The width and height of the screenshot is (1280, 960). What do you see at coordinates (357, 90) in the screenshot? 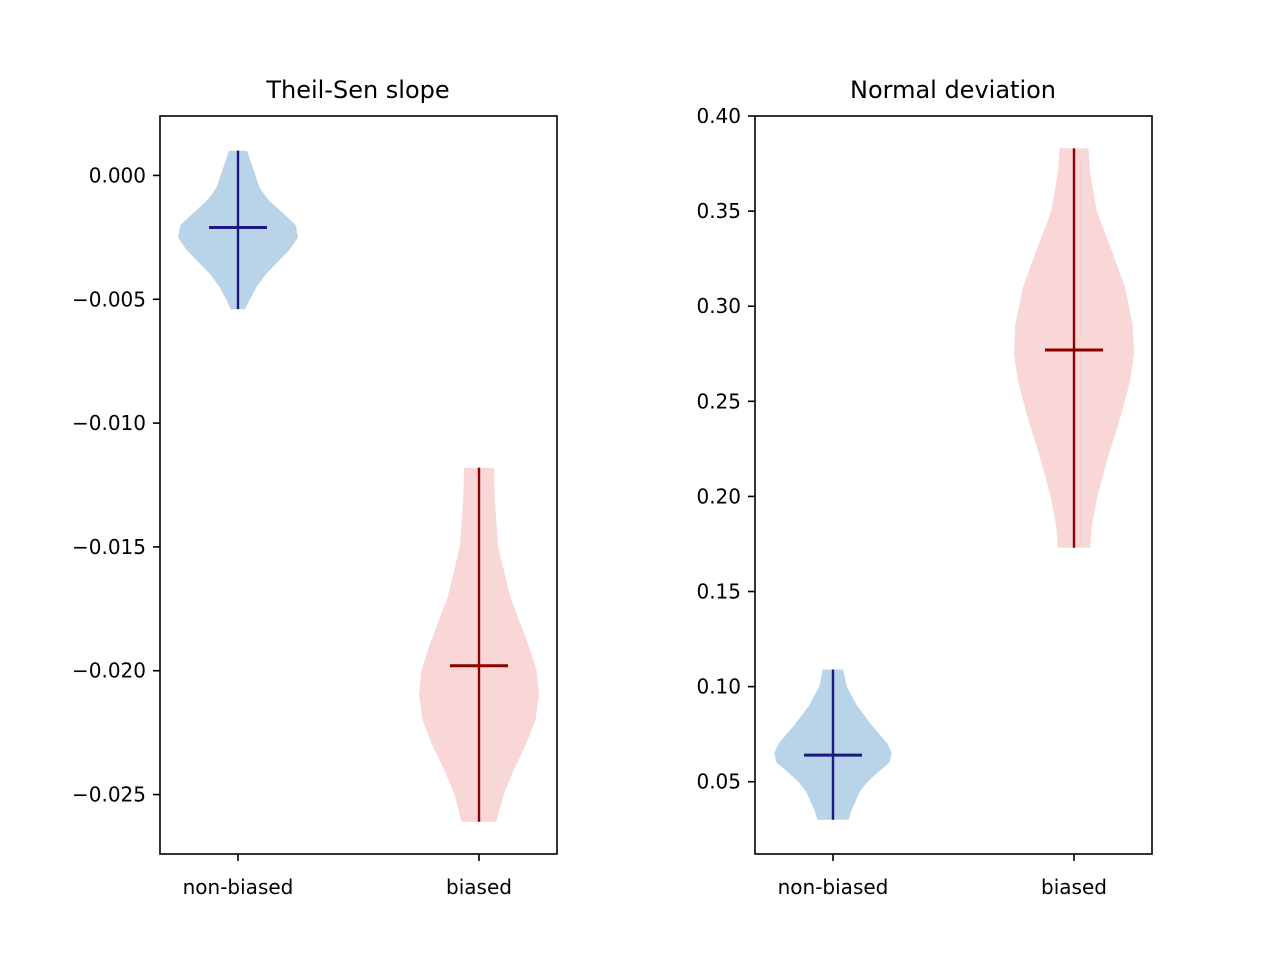
I see `panel-title: Theil-Sen slope` at bounding box center [357, 90].